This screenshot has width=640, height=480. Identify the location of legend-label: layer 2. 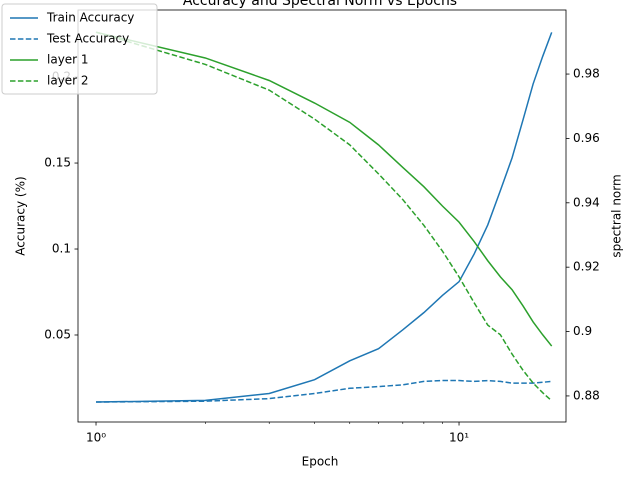
(68, 81).